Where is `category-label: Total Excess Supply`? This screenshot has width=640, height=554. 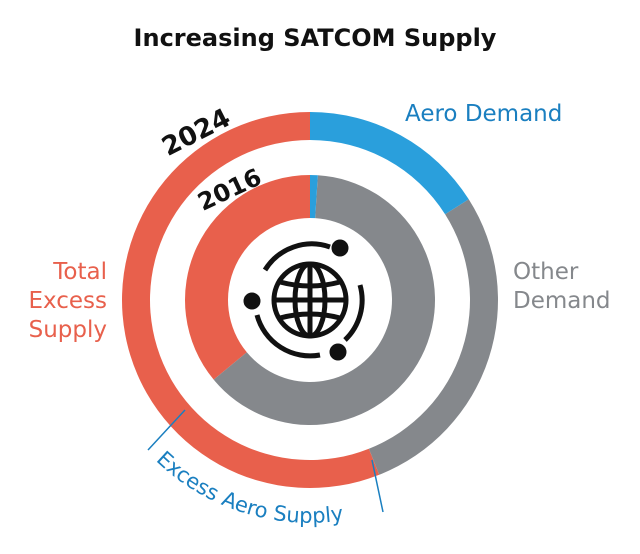
category-label: Total Excess Supply is located at coordinates (67, 301).